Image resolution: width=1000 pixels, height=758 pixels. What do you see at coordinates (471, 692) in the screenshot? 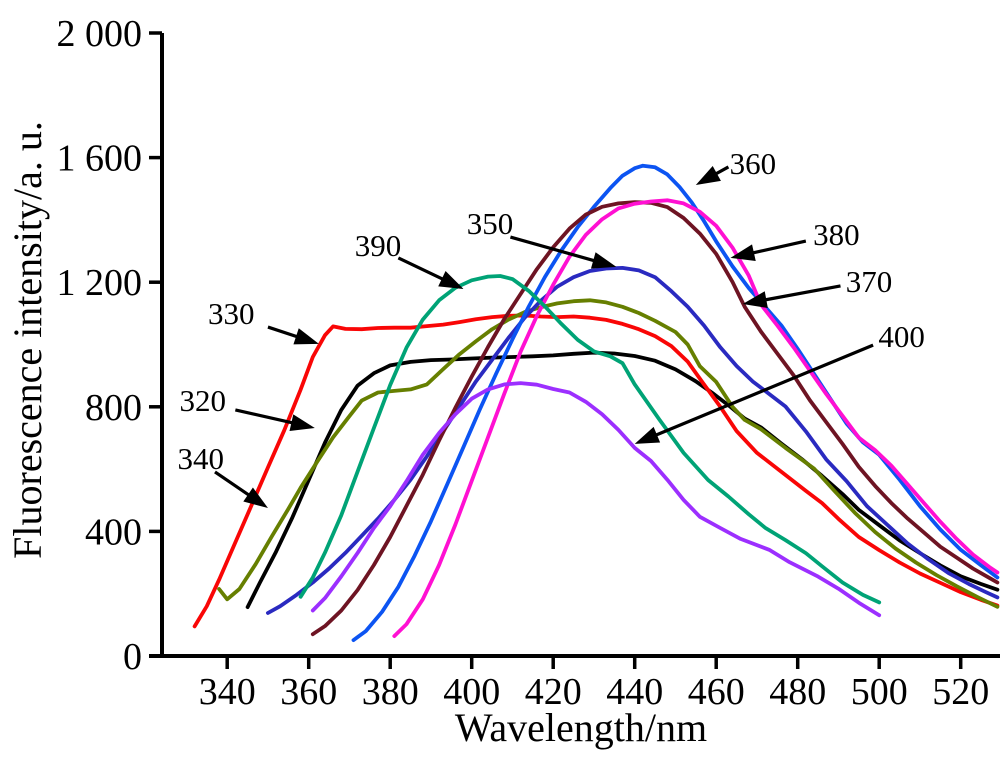
I see `x-tick-label: 400` at bounding box center [471, 692].